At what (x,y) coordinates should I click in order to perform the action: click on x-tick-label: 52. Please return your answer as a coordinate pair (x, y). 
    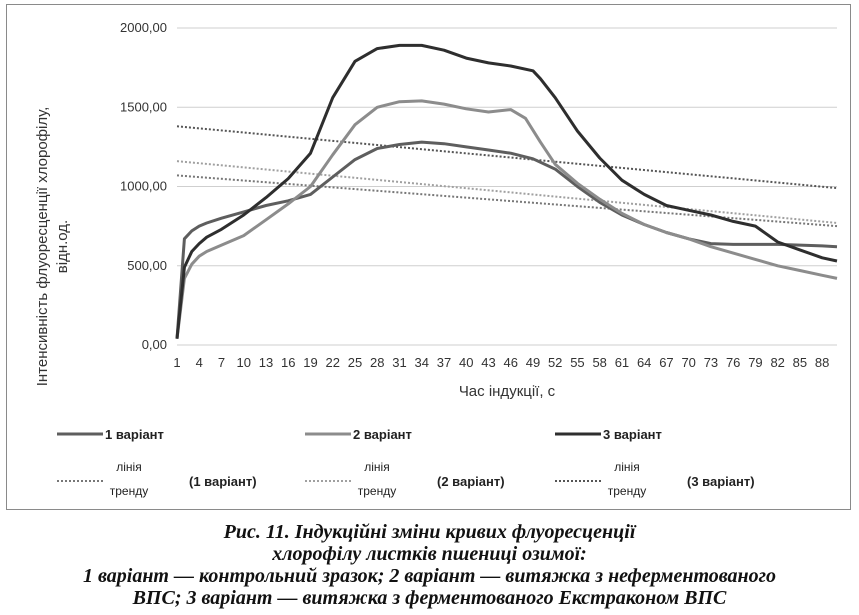
    Looking at the image, I should click on (555, 362).